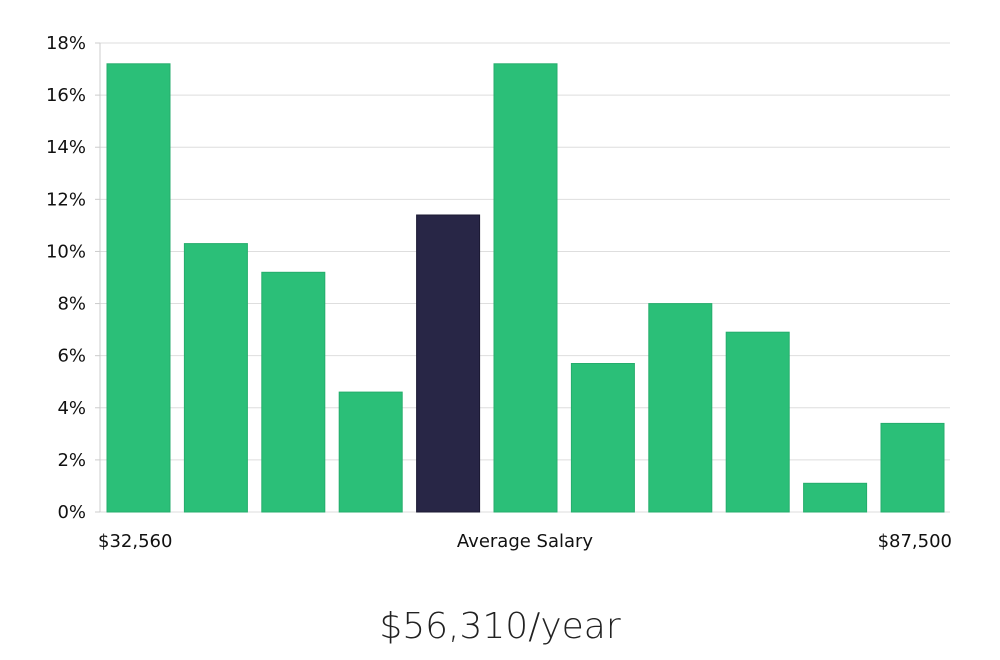 This screenshot has height=660, width=1000. I want to click on x-axis-center-label: Average Salary, so click(525, 541).